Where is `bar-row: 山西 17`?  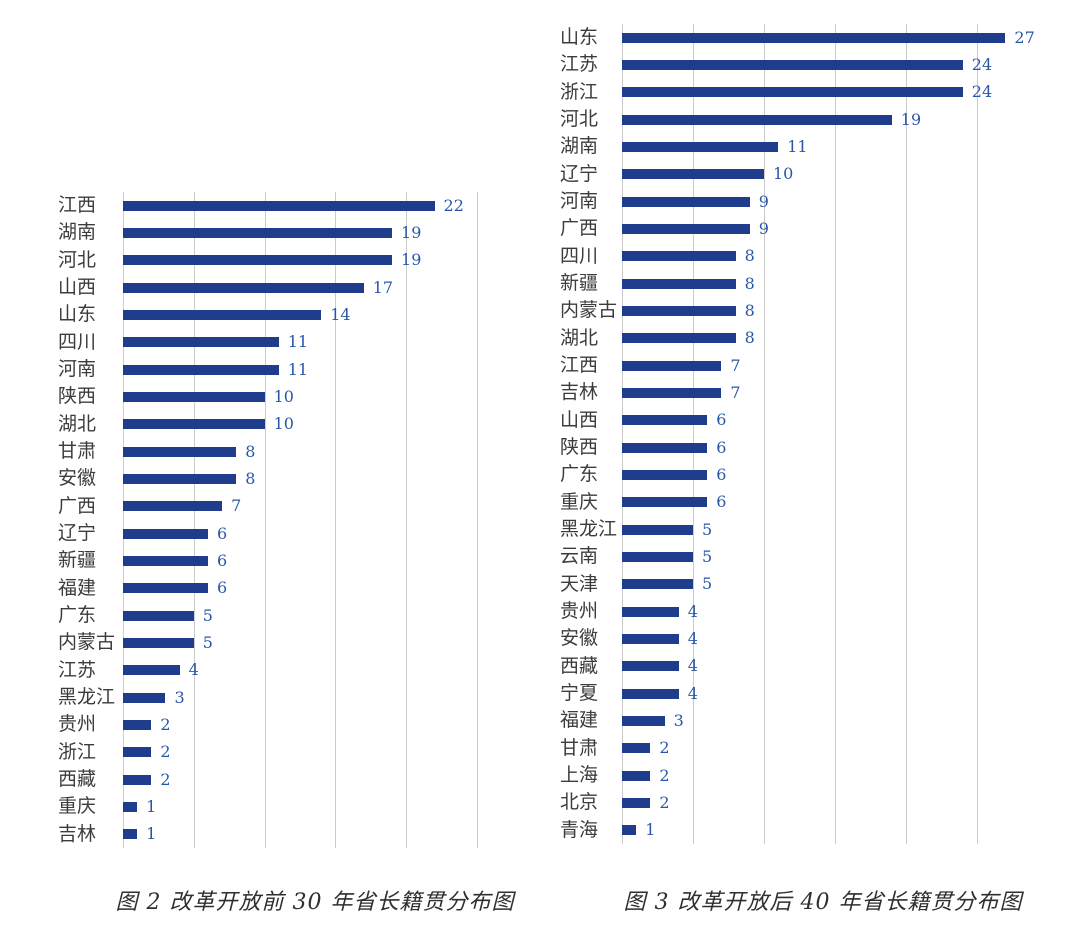 bar-row: 山西 17 is located at coordinates (300, 287).